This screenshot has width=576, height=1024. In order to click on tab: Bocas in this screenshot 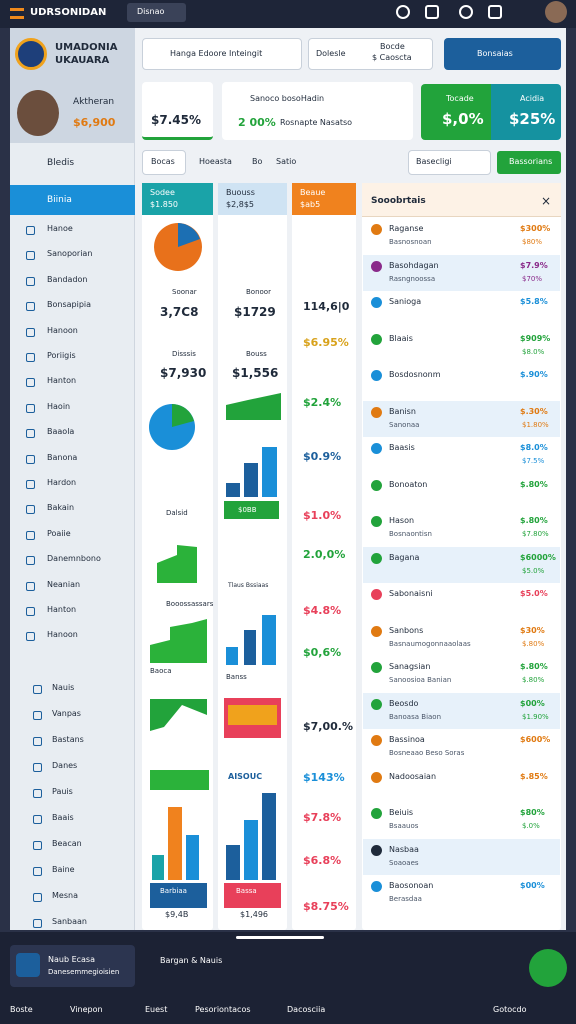, I will do `click(163, 161)`.